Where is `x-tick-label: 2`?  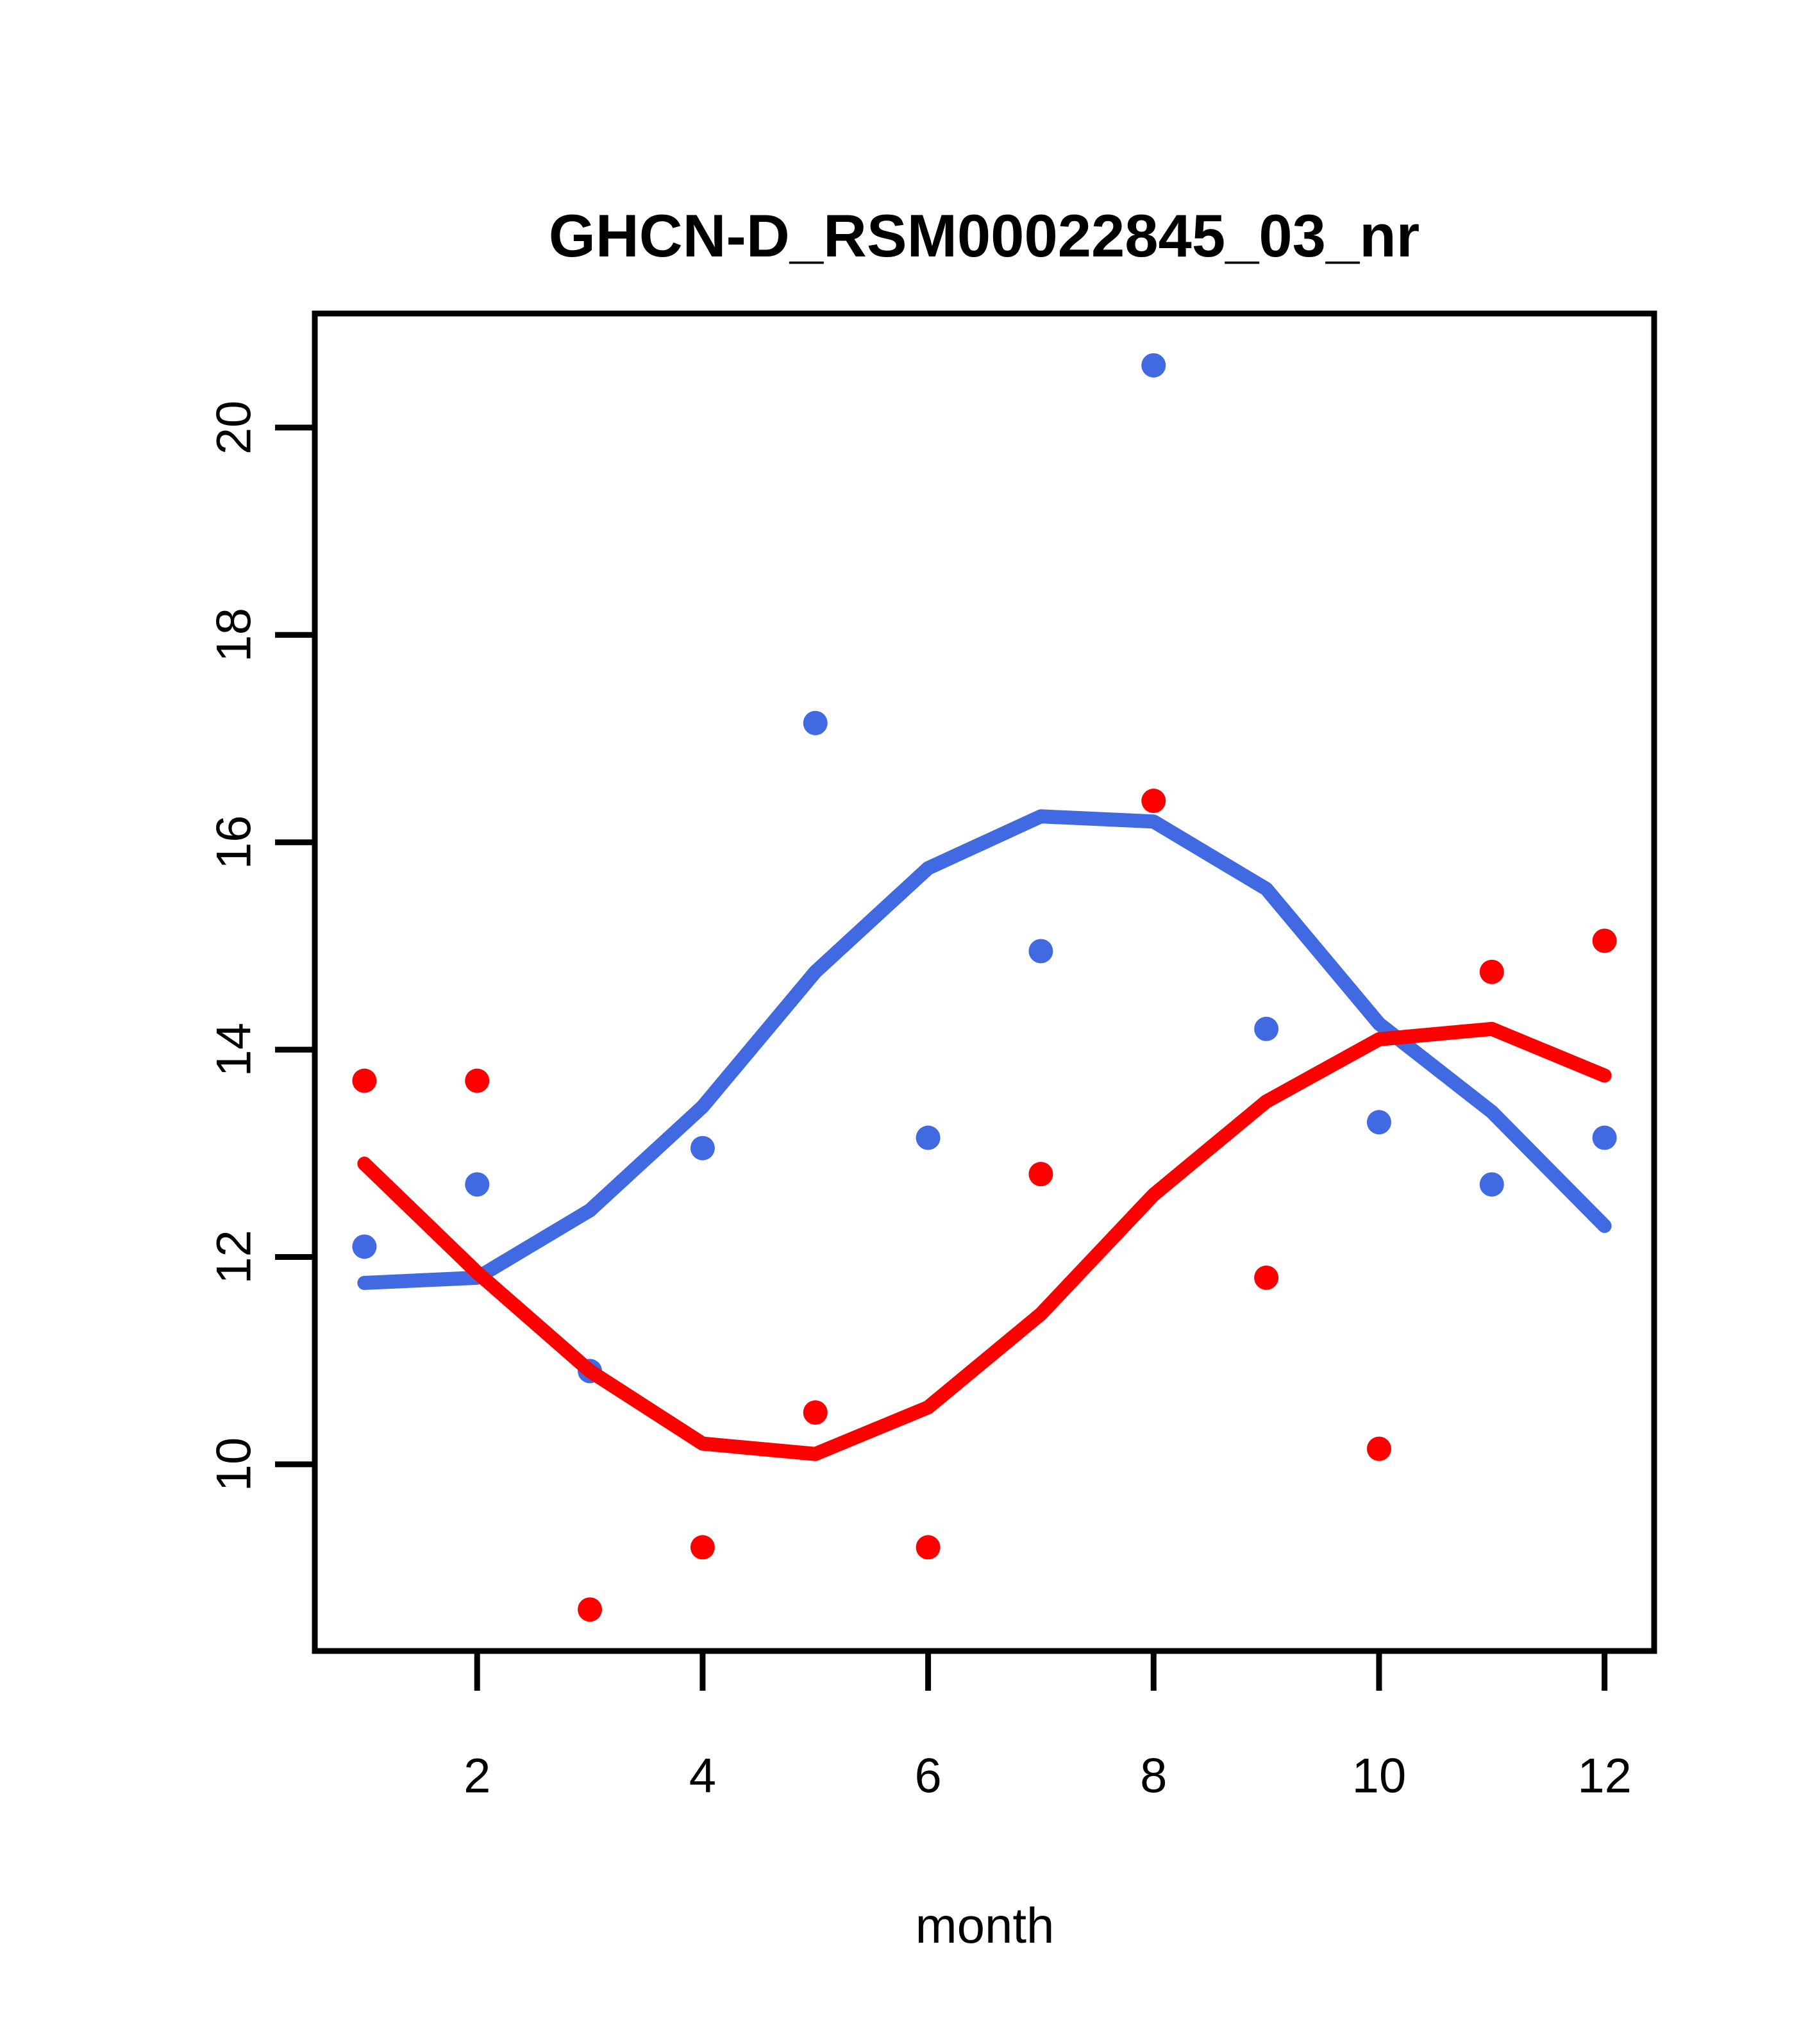
x-tick-label: 2 is located at coordinates (477, 1776).